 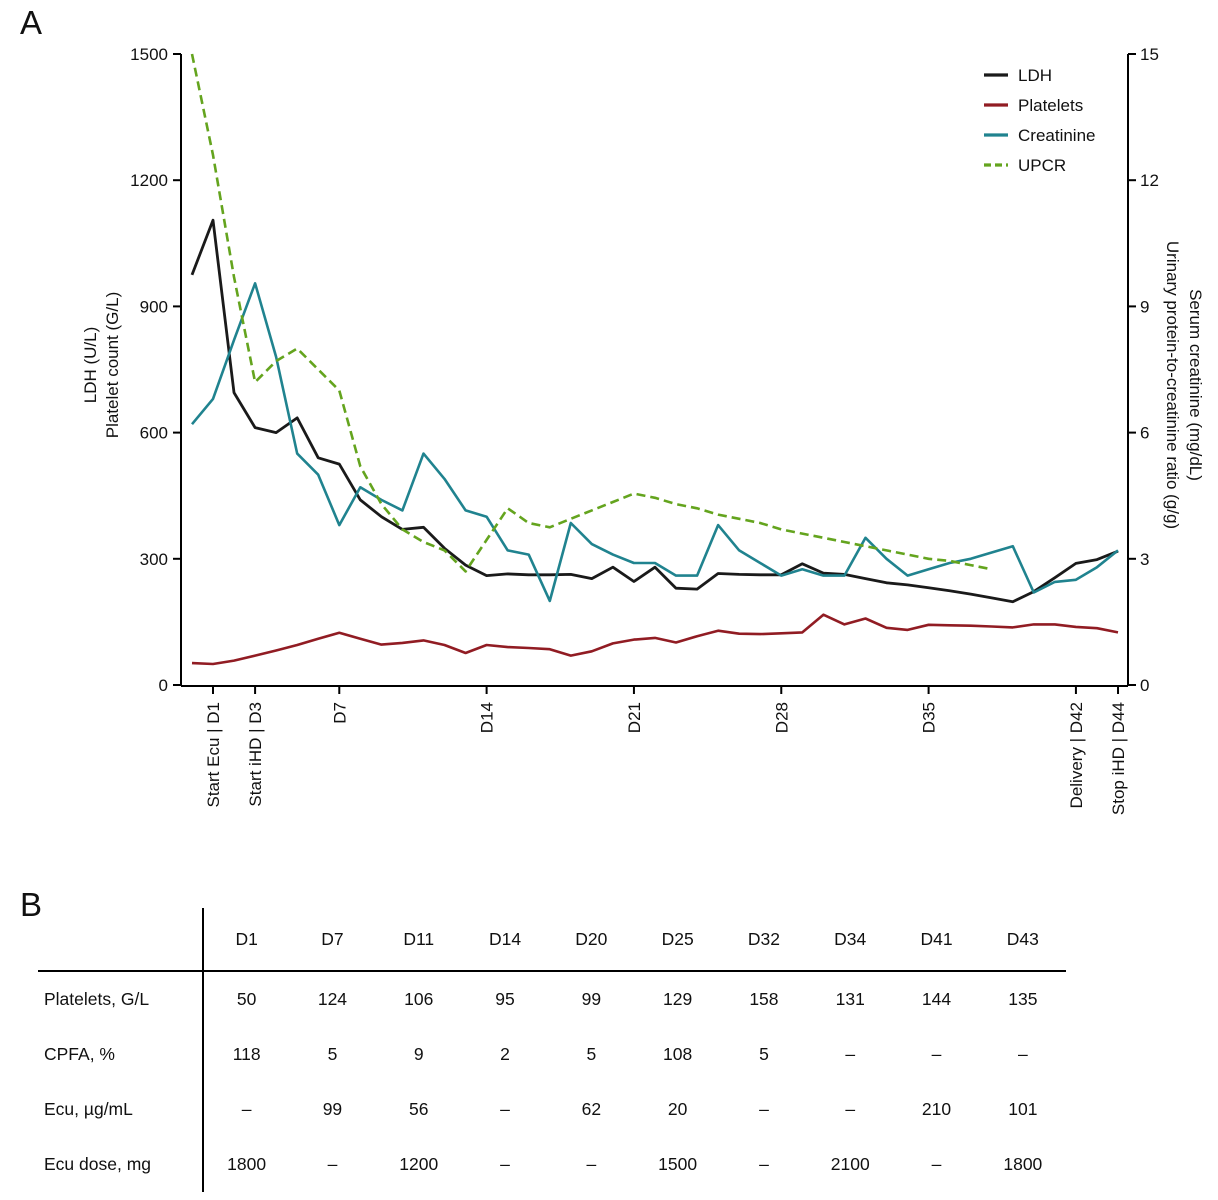 I want to click on table-column-header: D43, so click(x=1022, y=940).